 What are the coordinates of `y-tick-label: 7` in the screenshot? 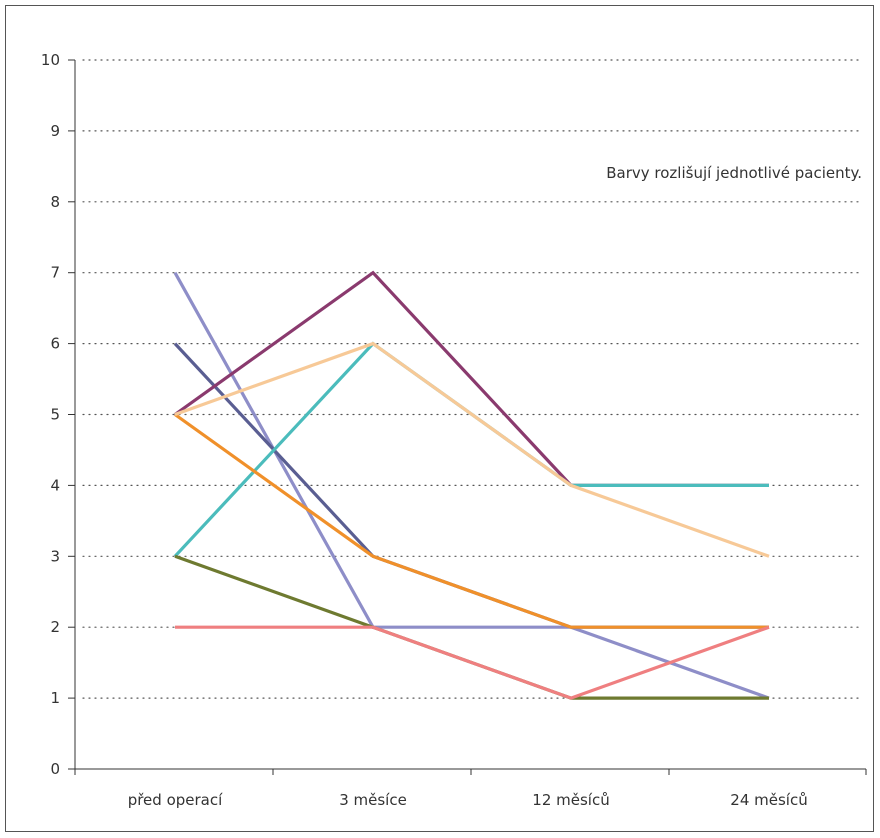 It's located at (55, 273).